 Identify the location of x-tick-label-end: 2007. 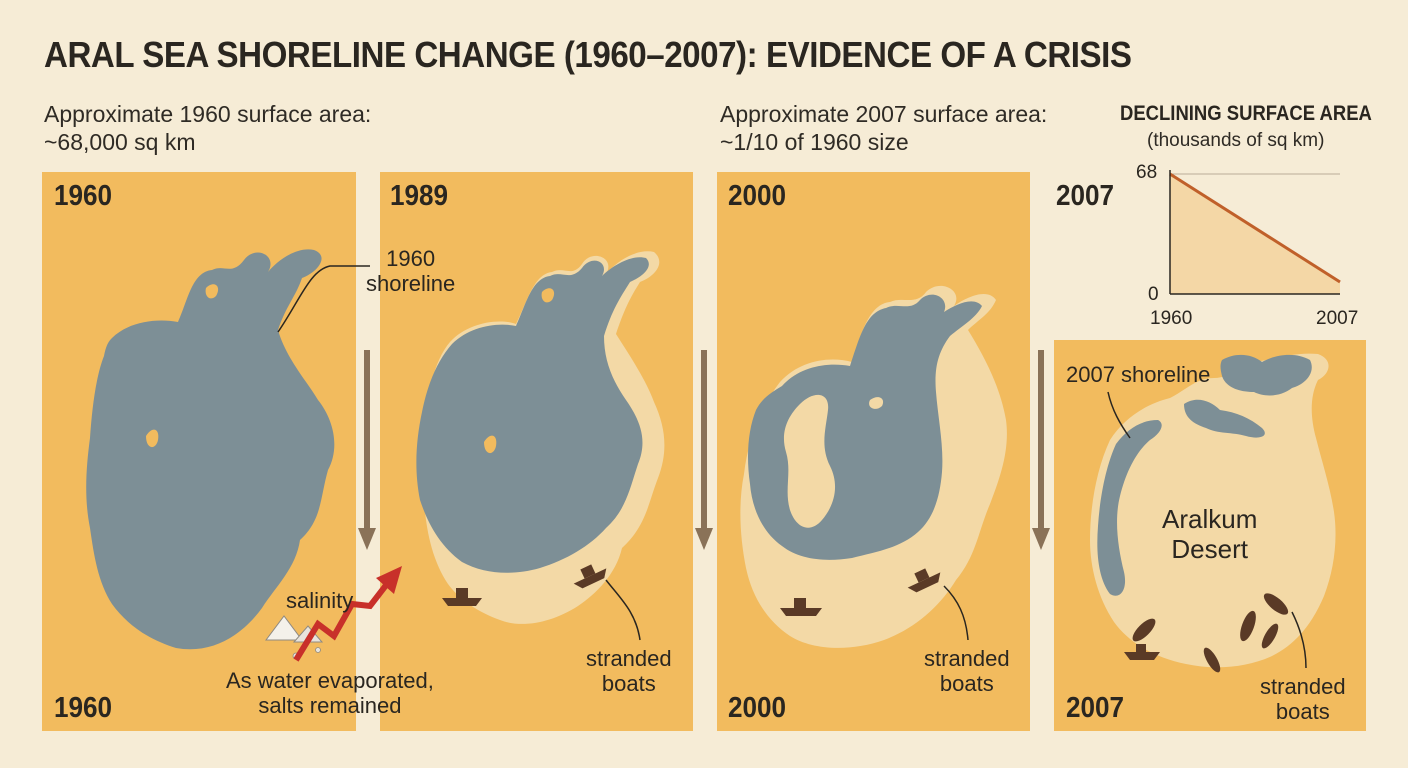
(1337, 318).